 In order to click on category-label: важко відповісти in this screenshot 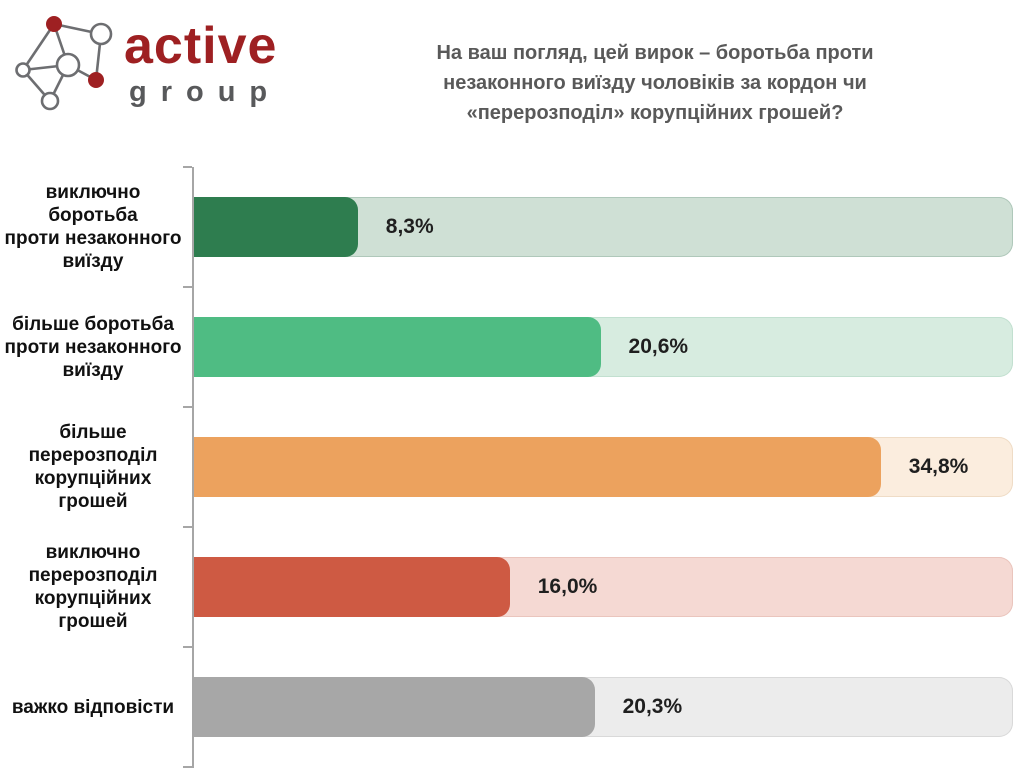, I will do `click(93, 707)`.